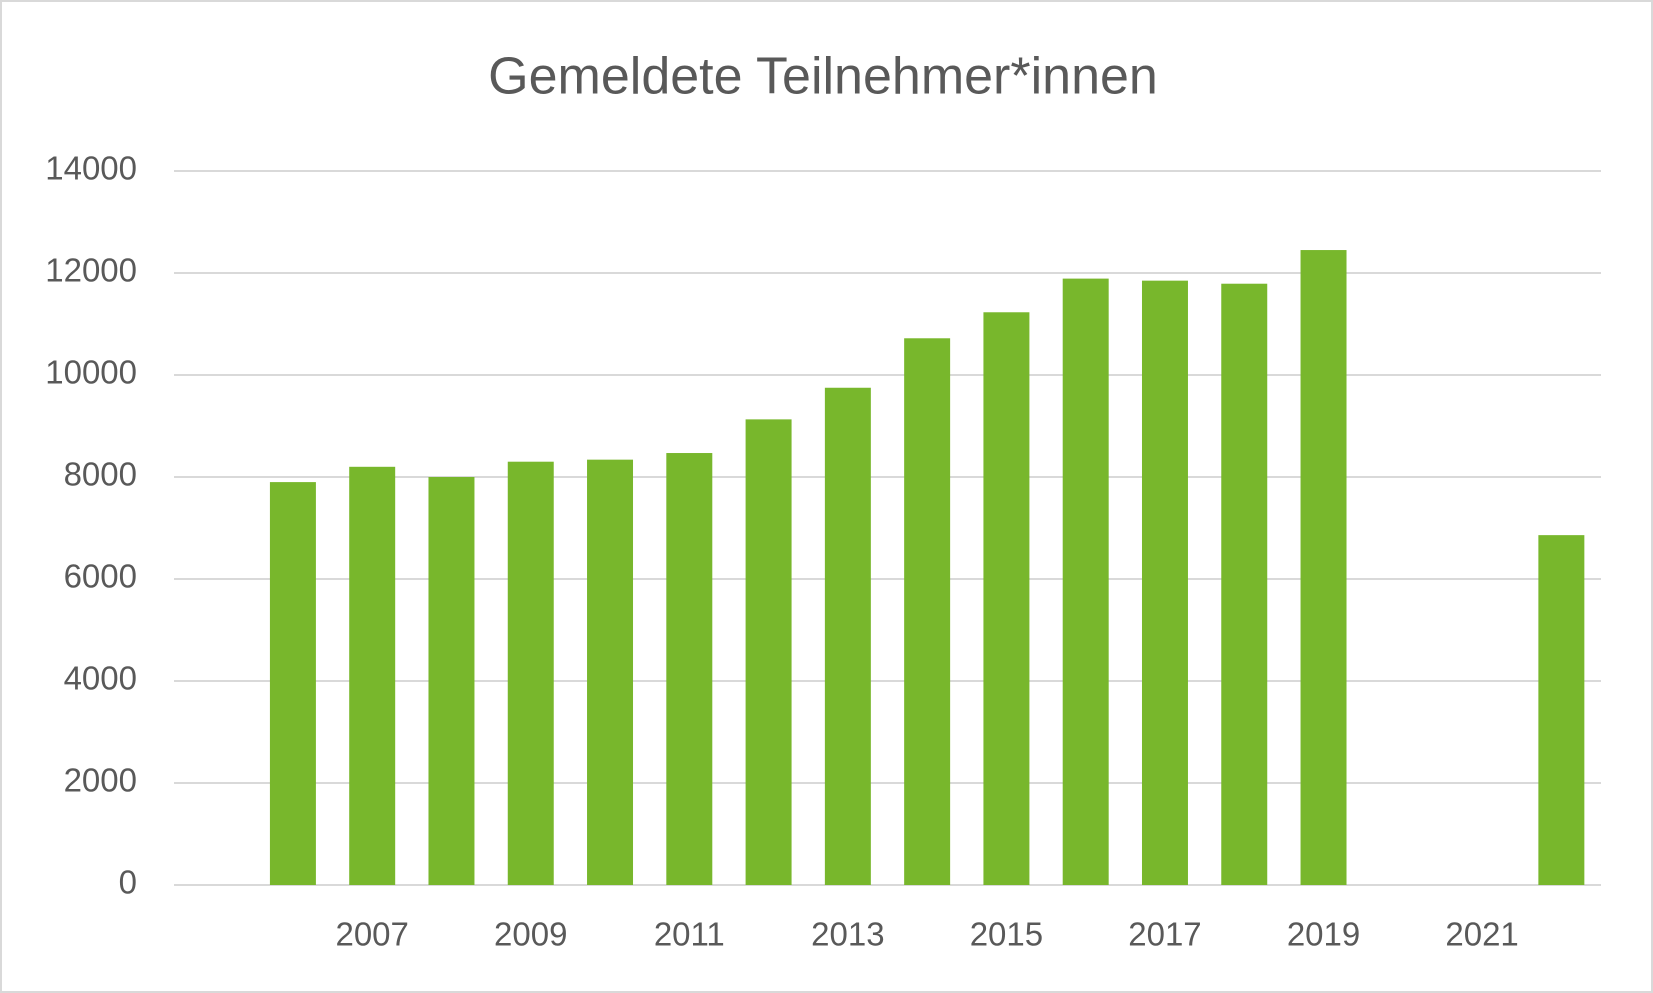 The width and height of the screenshot is (1653, 993). What do you see at coordinates (847, 934) in the screenshot?
I see `x-tick-label: 2013` at bounding box center [847, 934].